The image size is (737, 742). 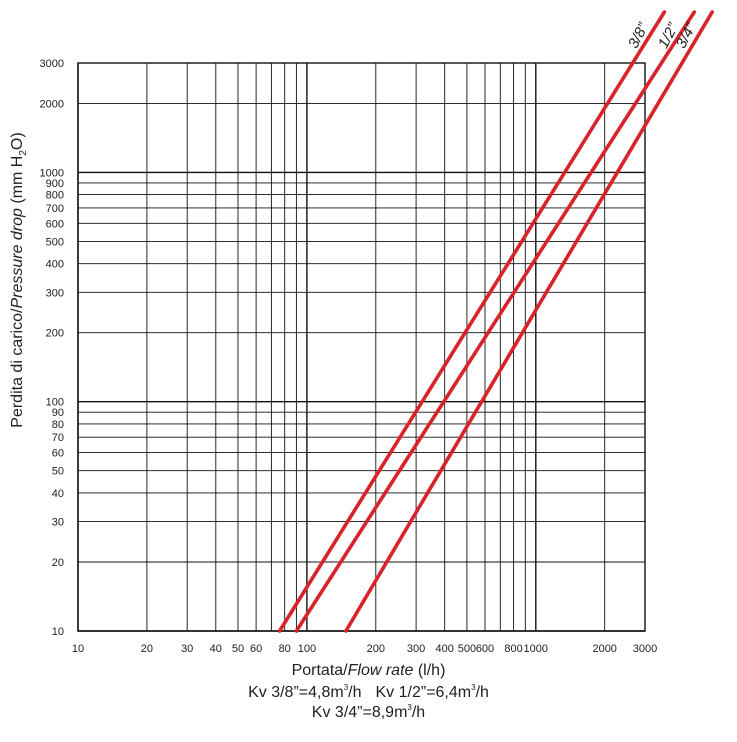 What do you see at coordinates (58, 438) in the screenshot?
I see `y-tick-label: 70` at bounding box center [58, 438].